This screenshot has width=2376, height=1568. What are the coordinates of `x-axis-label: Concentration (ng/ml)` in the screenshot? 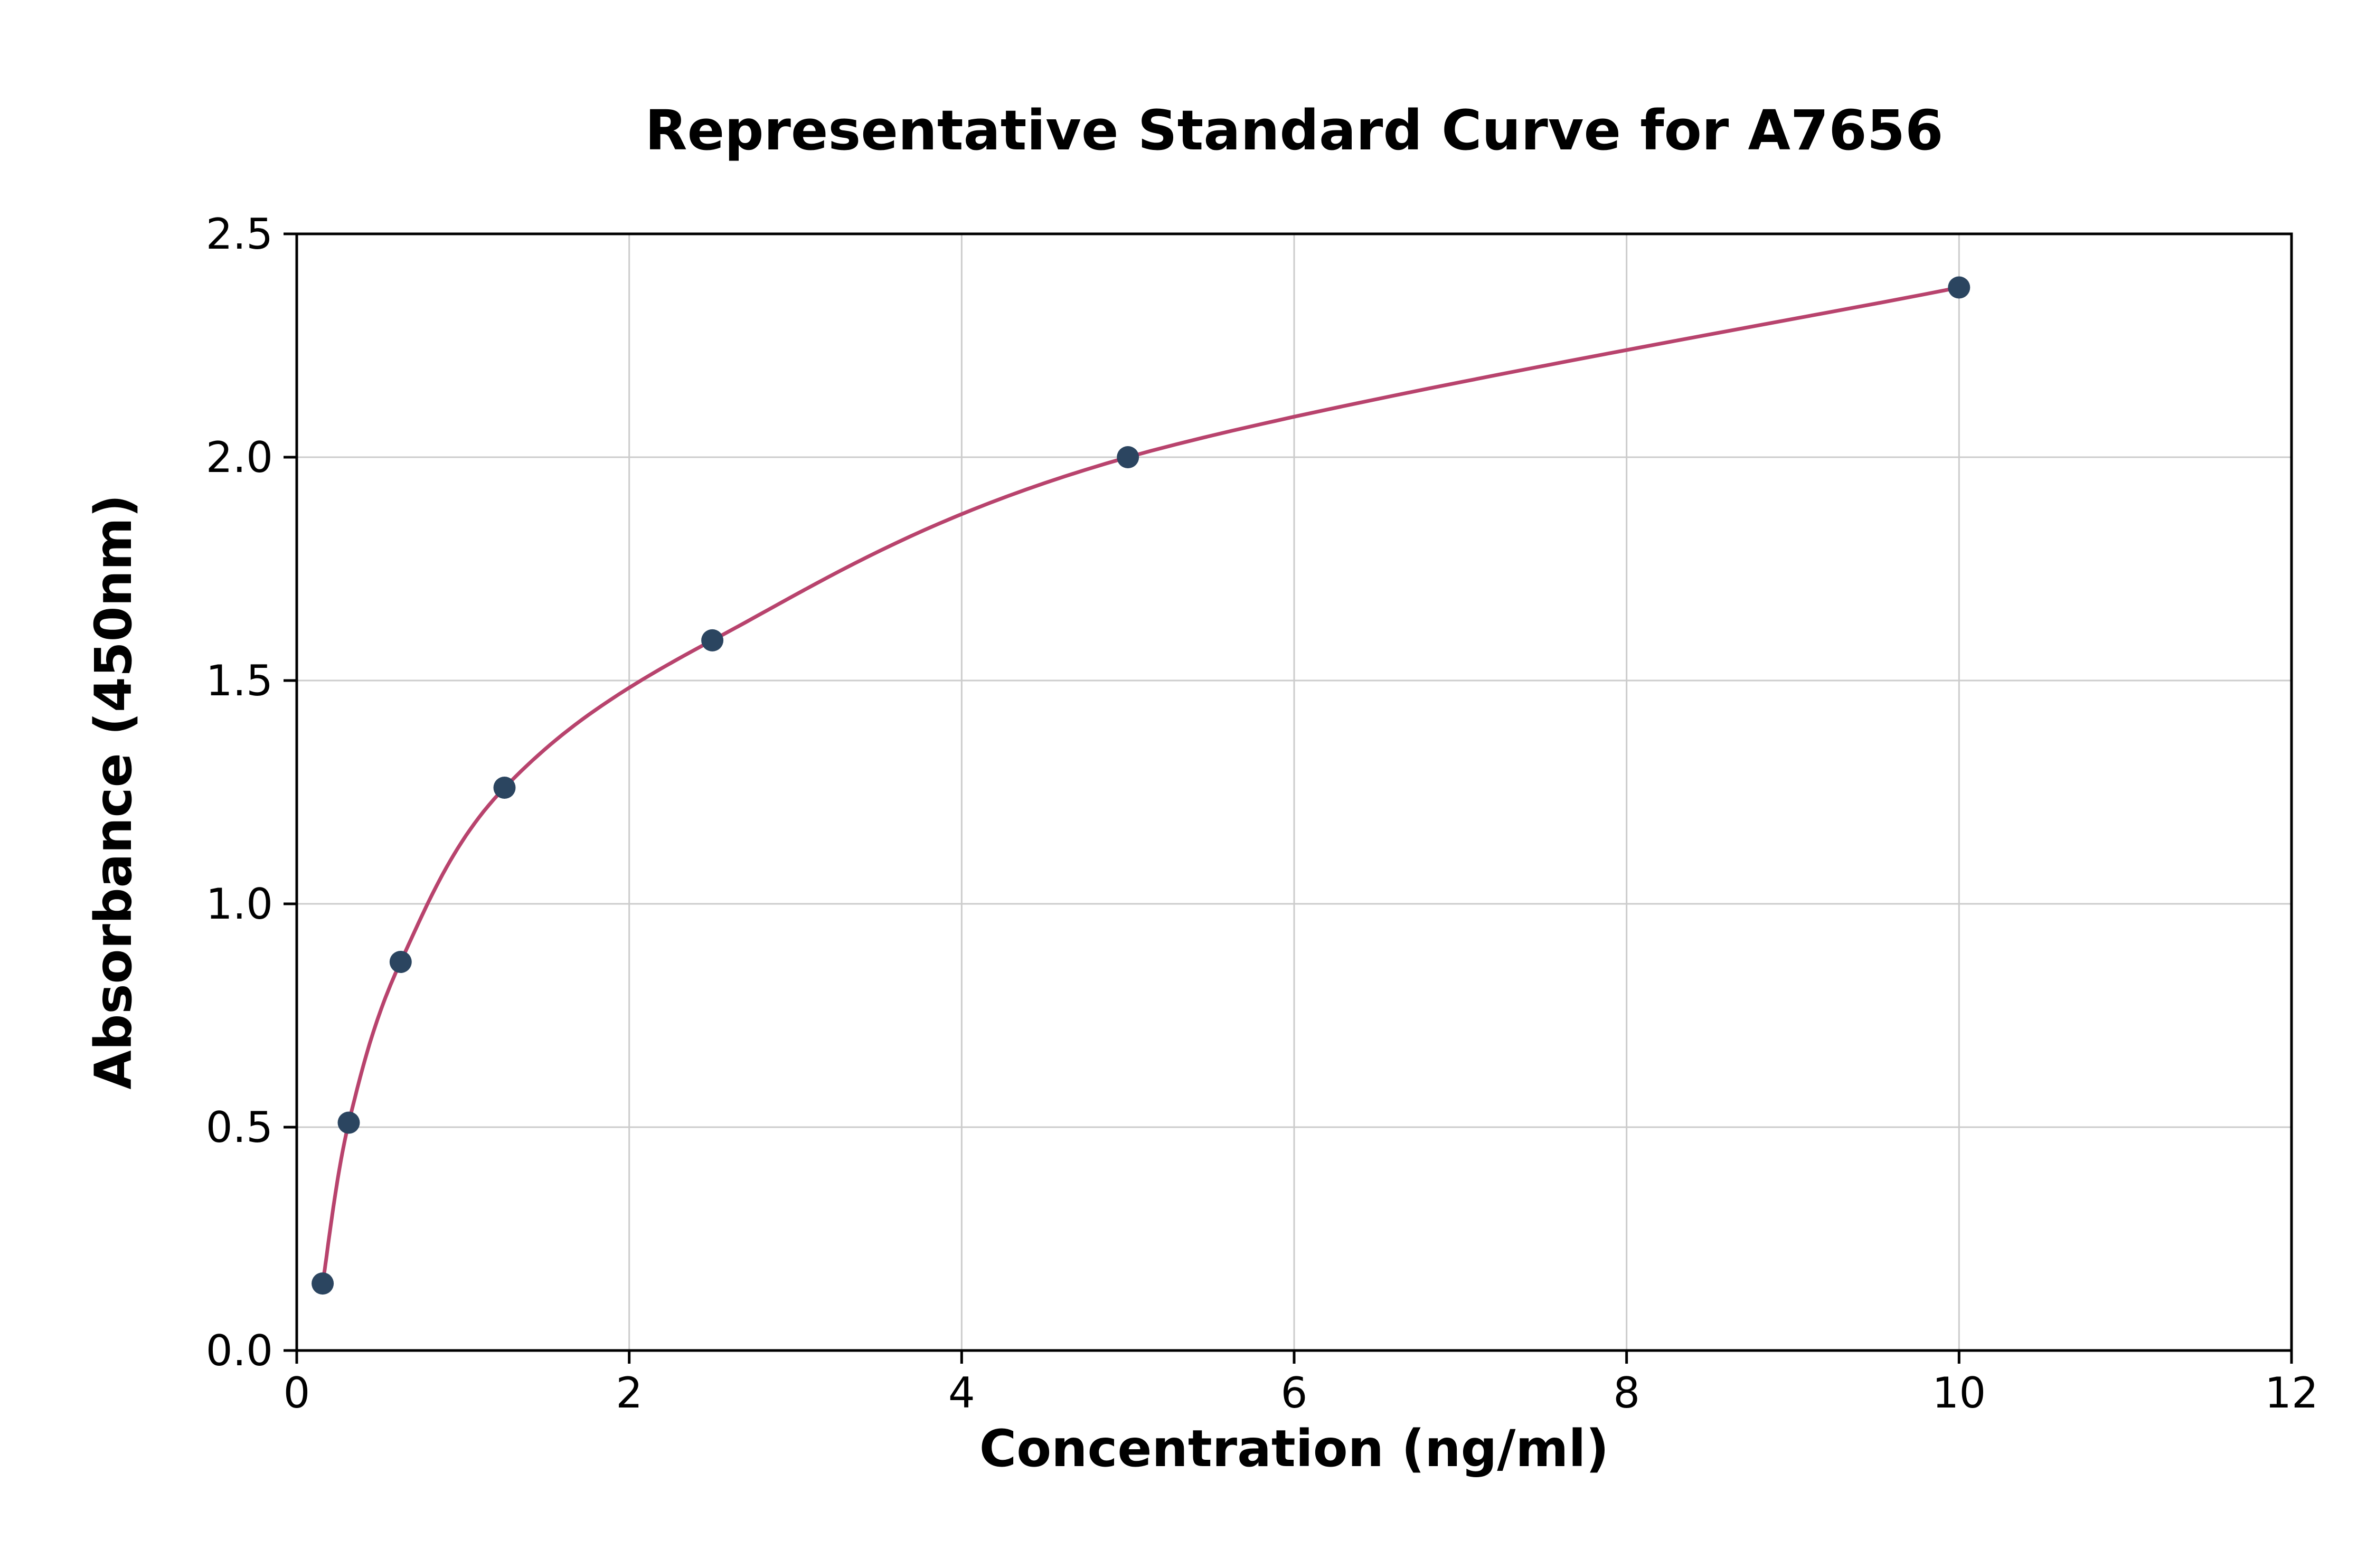 It's located at (1294, 1448).